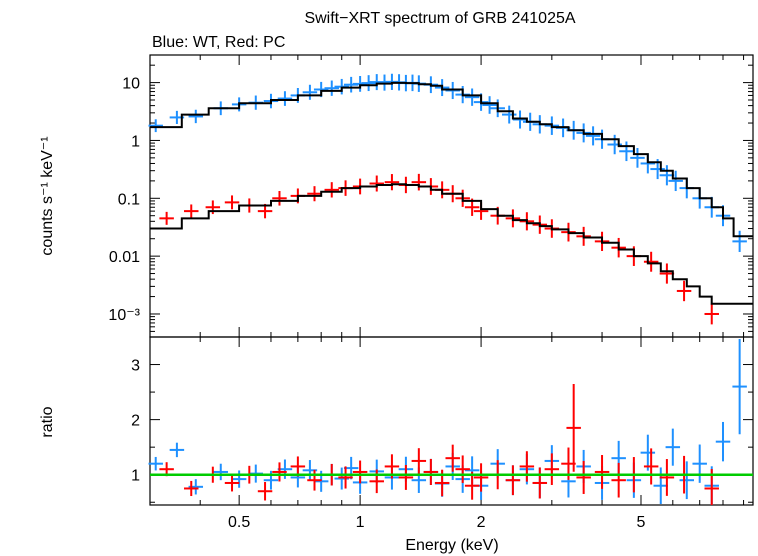 Image resolution: width=758 pixels, height=556 pixels. Describe the element at coordinates (124, 257) in the screenshot. I see `y-tick-label: 0.01` at that location.